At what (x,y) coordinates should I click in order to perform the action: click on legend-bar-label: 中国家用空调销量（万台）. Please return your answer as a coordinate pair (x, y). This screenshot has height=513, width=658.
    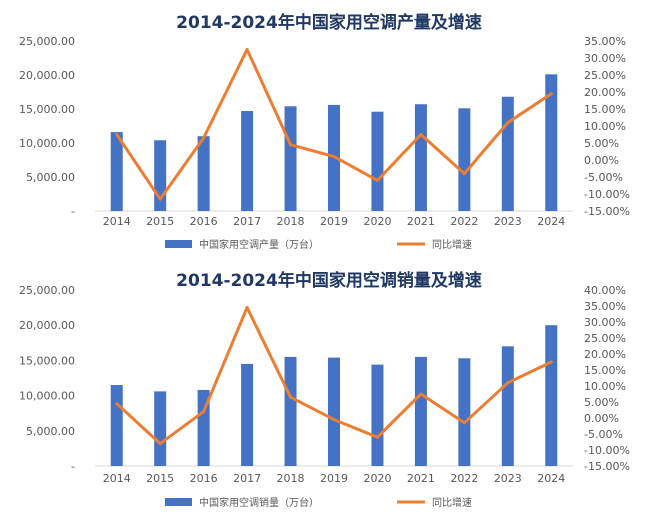
    Looking at the image, I should click on (259, 502).